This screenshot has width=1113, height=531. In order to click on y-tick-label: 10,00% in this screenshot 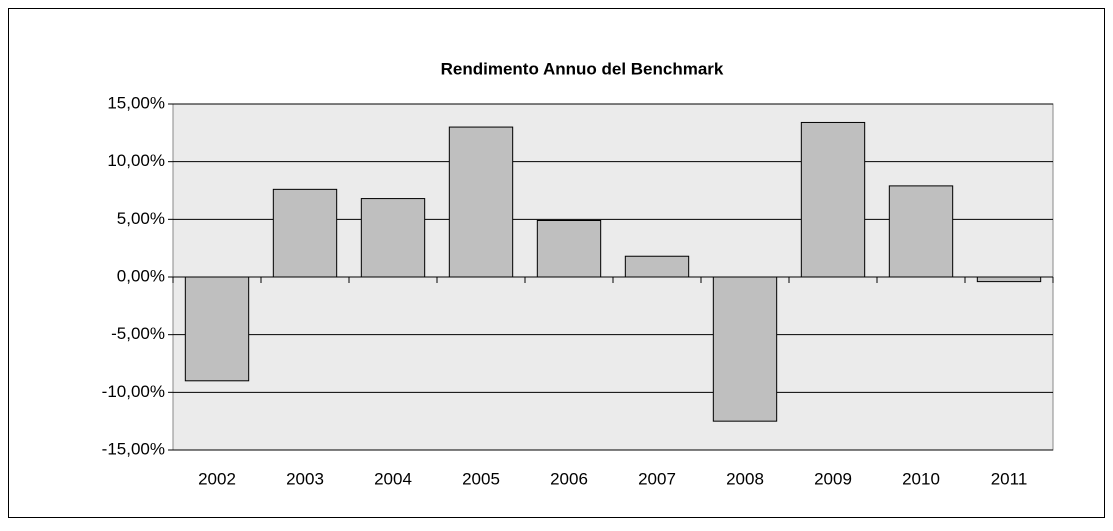, I will do `click(136, 160)`.